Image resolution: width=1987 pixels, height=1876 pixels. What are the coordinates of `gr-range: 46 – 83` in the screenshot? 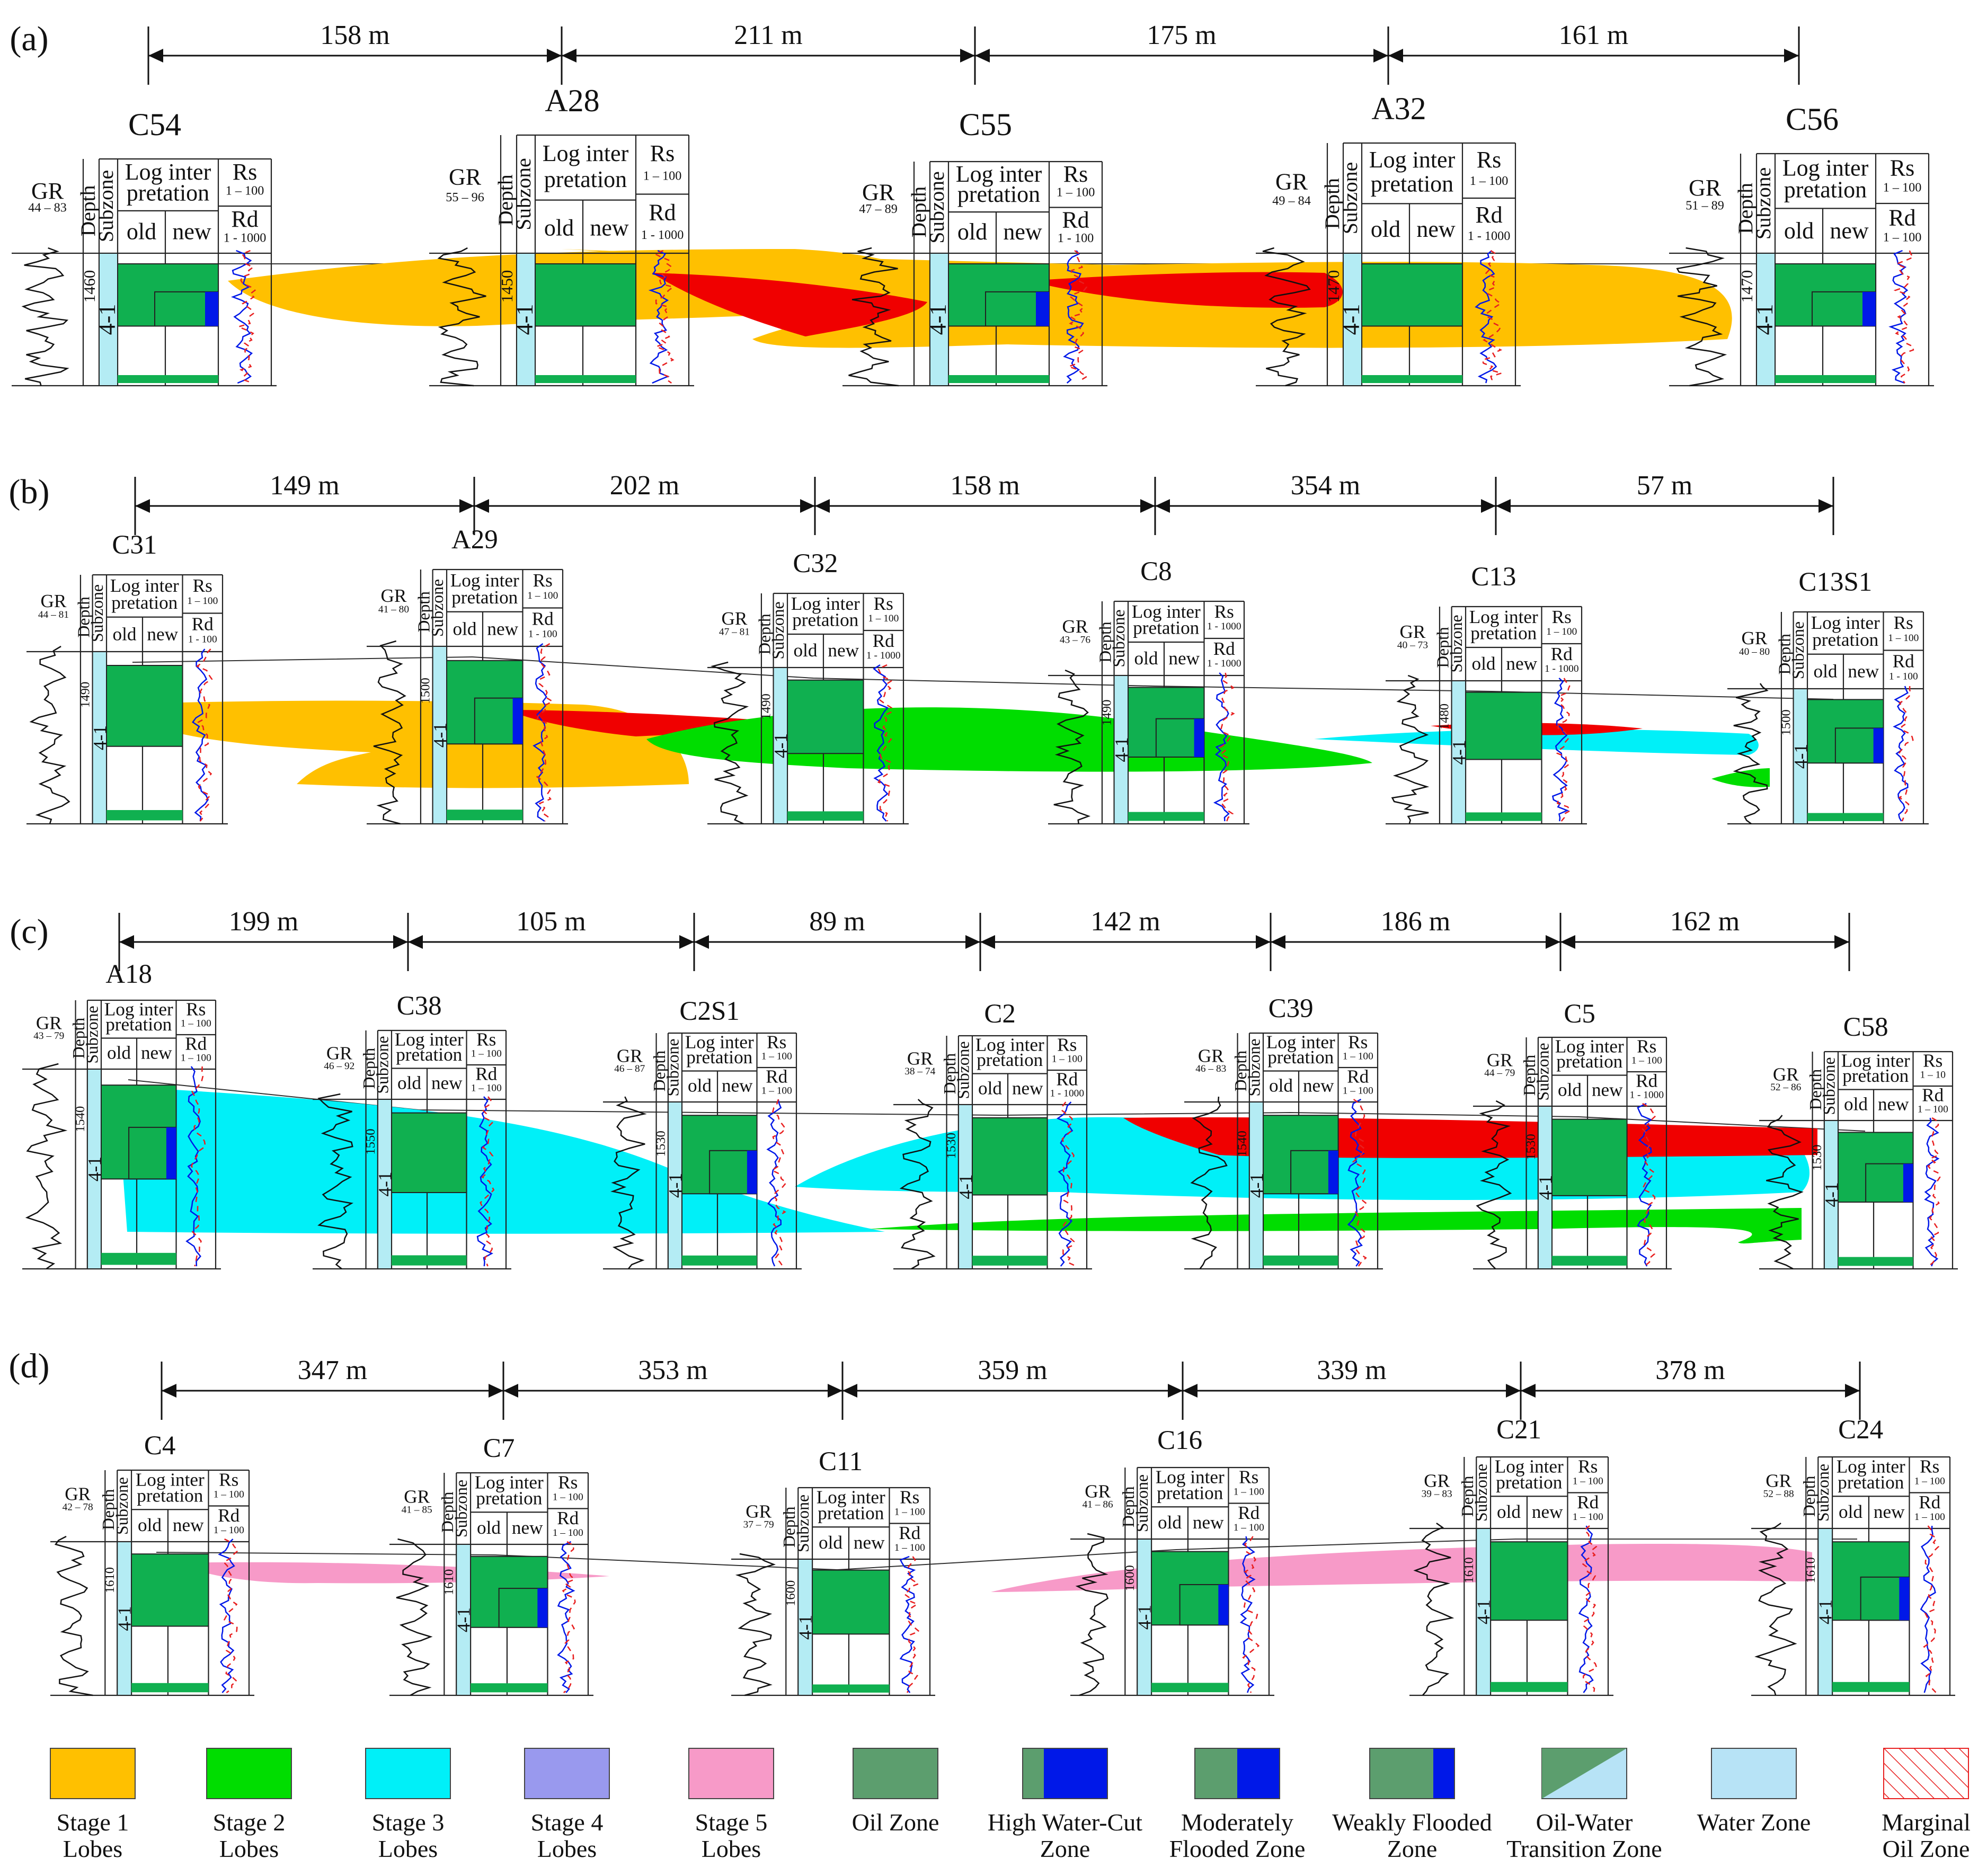 It's located at (1211, 1068).